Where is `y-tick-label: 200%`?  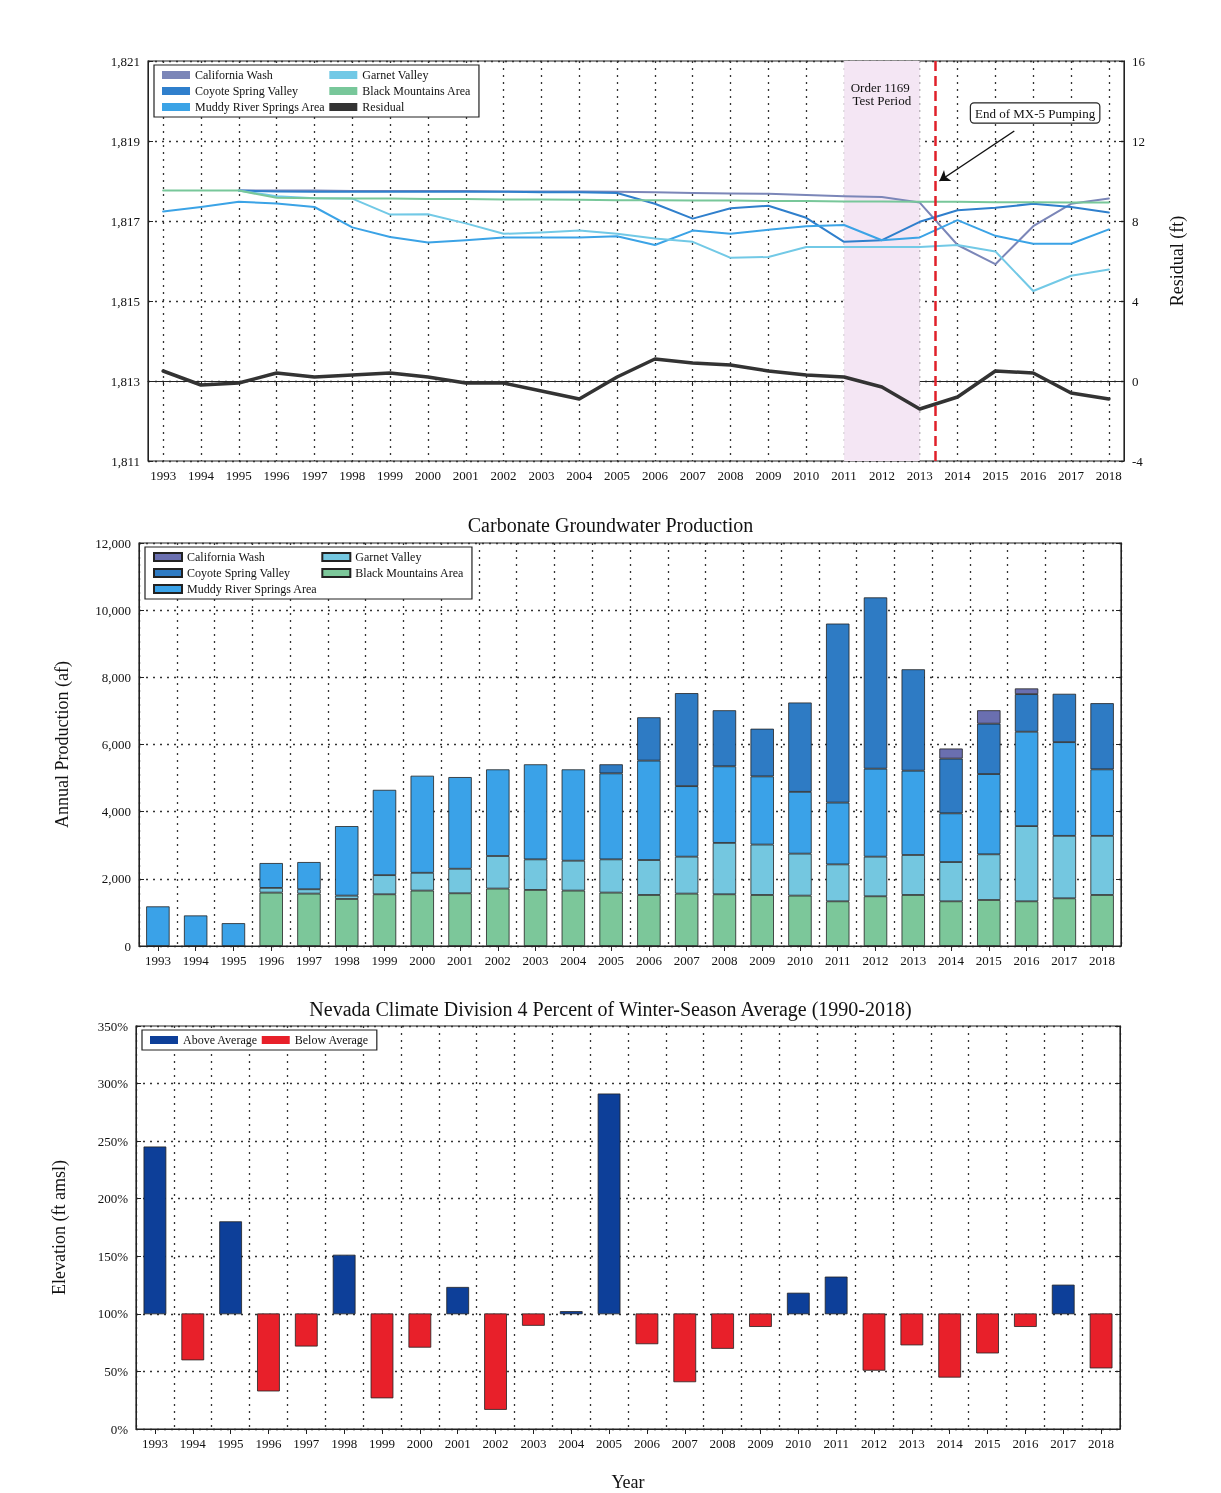
y-tick-label: 200% is located at coordinates (113, 1199).